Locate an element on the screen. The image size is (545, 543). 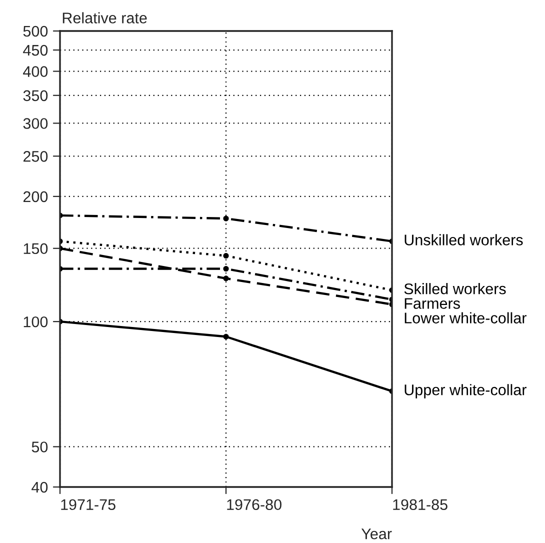
y-tick-label: 500 is located at coordinates (35, 31).